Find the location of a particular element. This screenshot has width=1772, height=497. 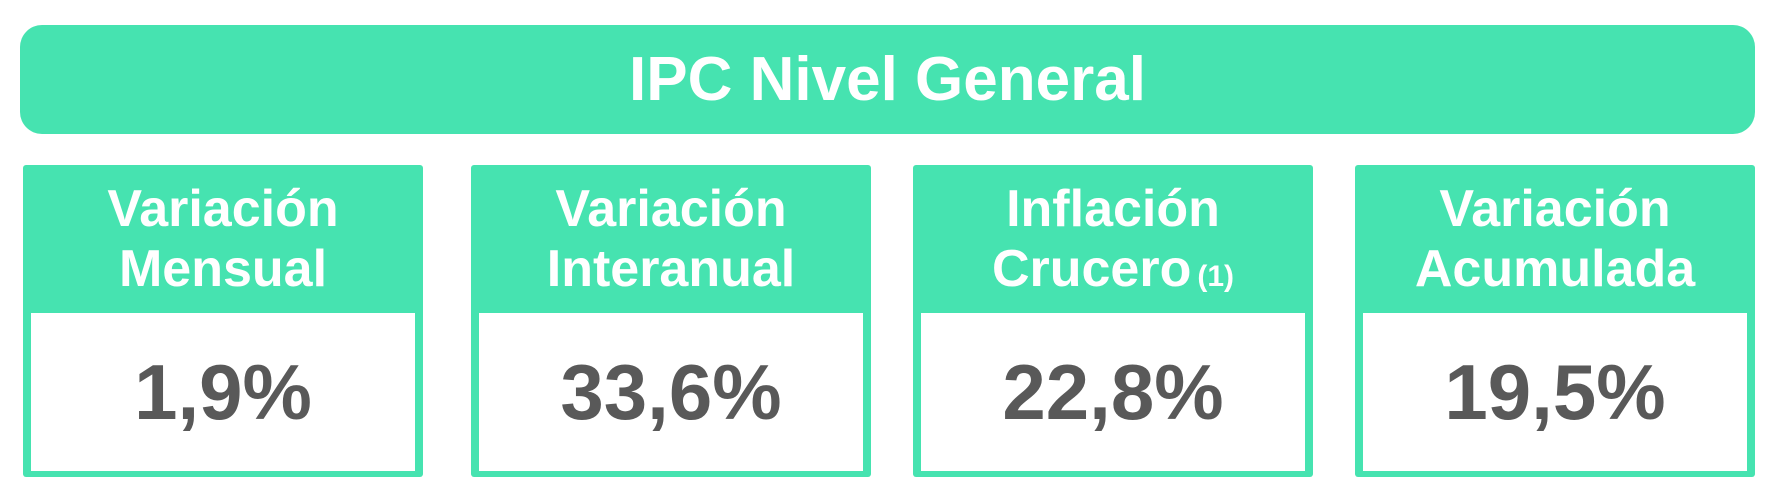

value-box: 33,6% is located at coordinates (671, 392).